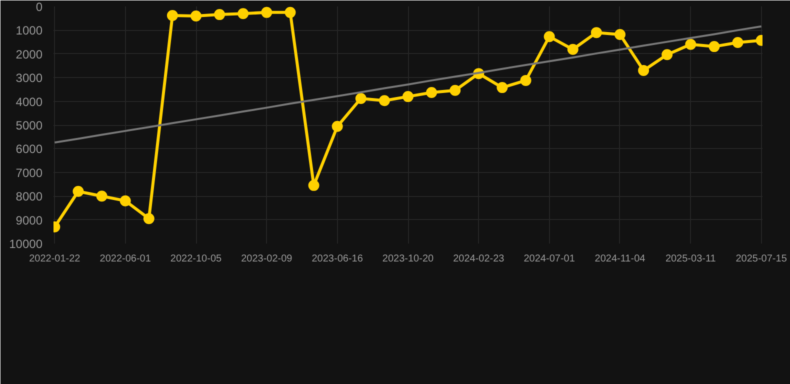 This screenshot has width=790, height=384. What do you see at coordinates (26, 244) in the screenshot?
I see `y-tick-label: 10000` at bounding box center [26, 244].